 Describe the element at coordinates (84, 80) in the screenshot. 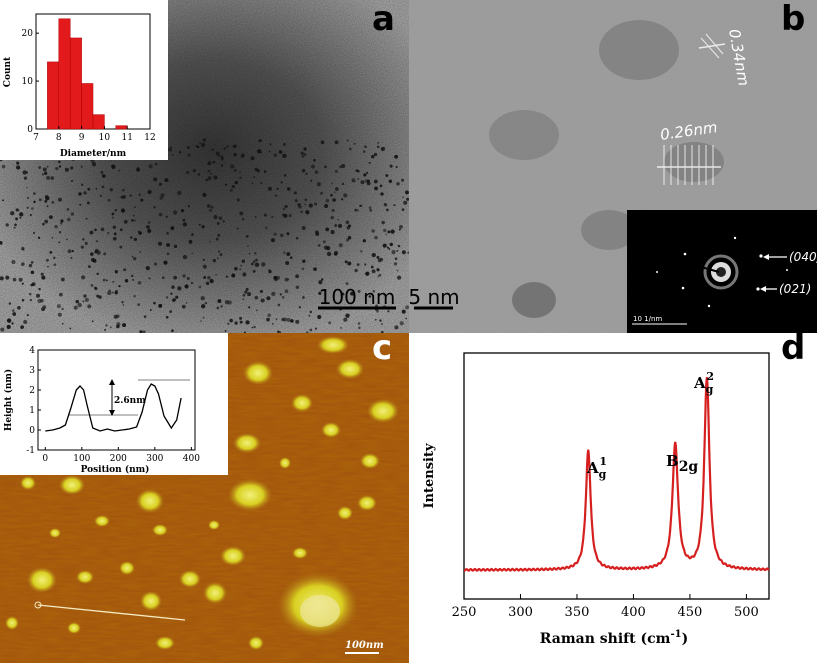

I see `inset-histogram: 7 8 9 10 11 12 0 10 20 Diameter/nm Count` at that location.